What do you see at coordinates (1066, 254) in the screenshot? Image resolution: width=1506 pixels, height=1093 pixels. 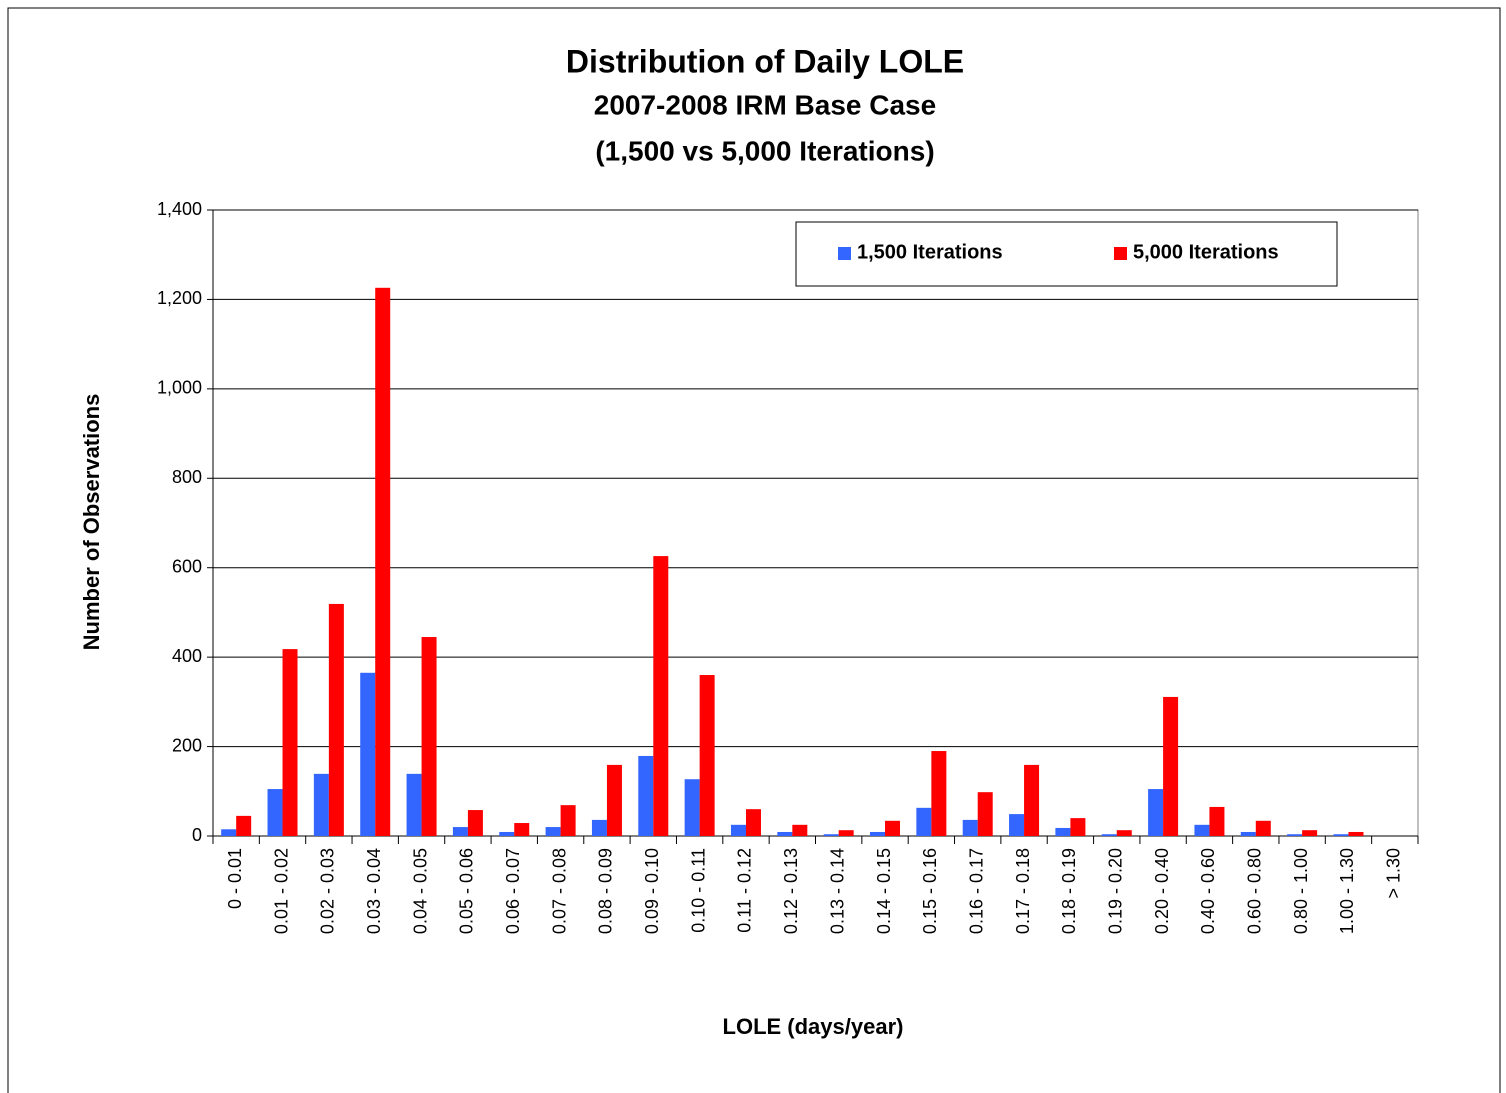 I see `legend-box` at bounding box center [1066, 254].